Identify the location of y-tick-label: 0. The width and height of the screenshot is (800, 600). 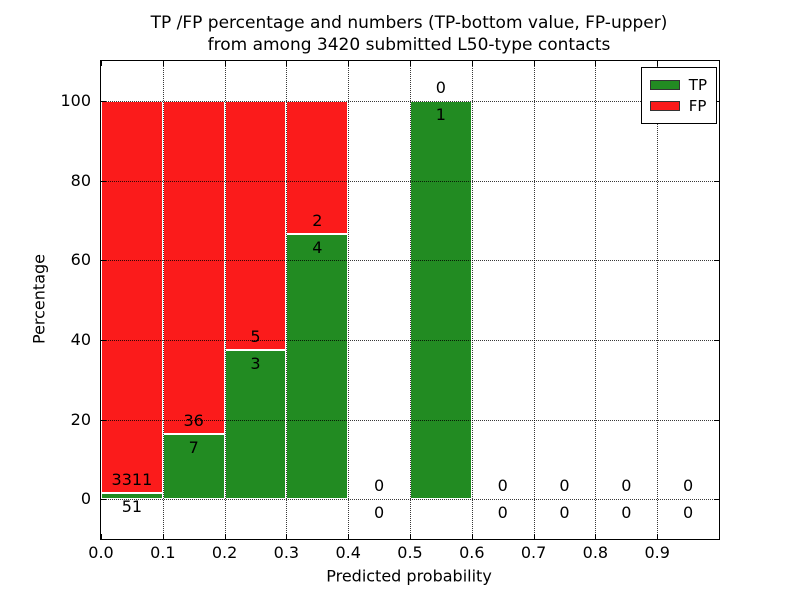
(85, 499).